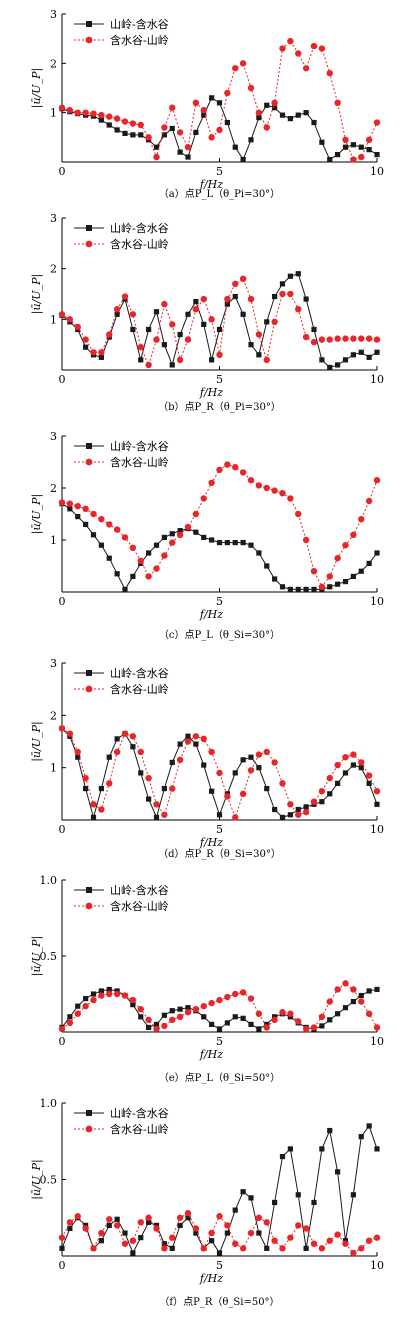 The width and height of the screenshot is (404, 1334). Describe the element at coordinates (139, 244) in the screenshot. I see `legend-label: 含水谷-山岭` at that location.